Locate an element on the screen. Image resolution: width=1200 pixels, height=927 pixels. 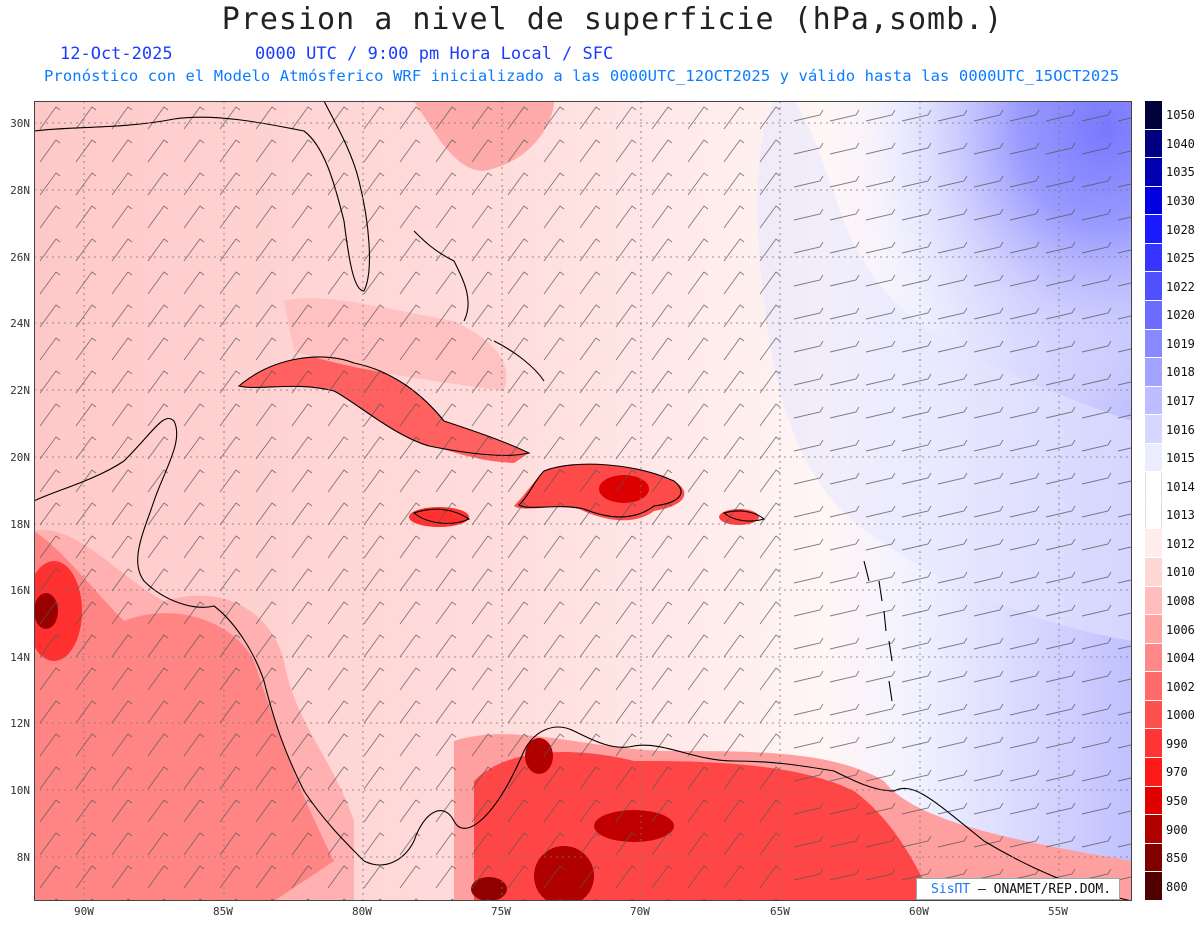
lat-label: 10N is located at coordinates (20, 790).